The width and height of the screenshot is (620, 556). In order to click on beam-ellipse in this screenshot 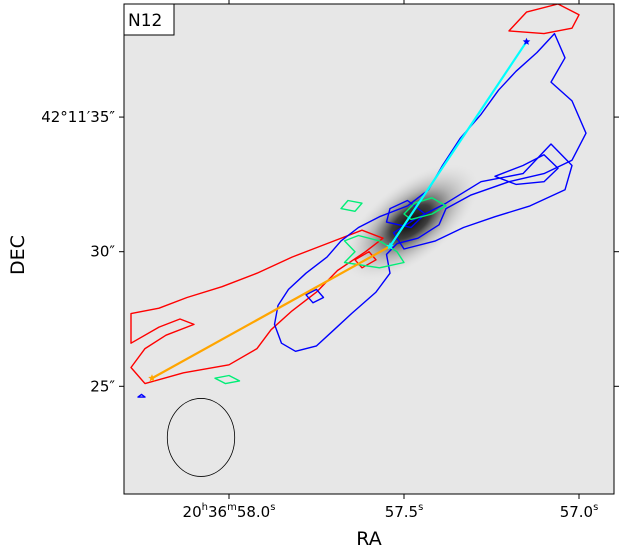, I will do `click(201, 437)`.